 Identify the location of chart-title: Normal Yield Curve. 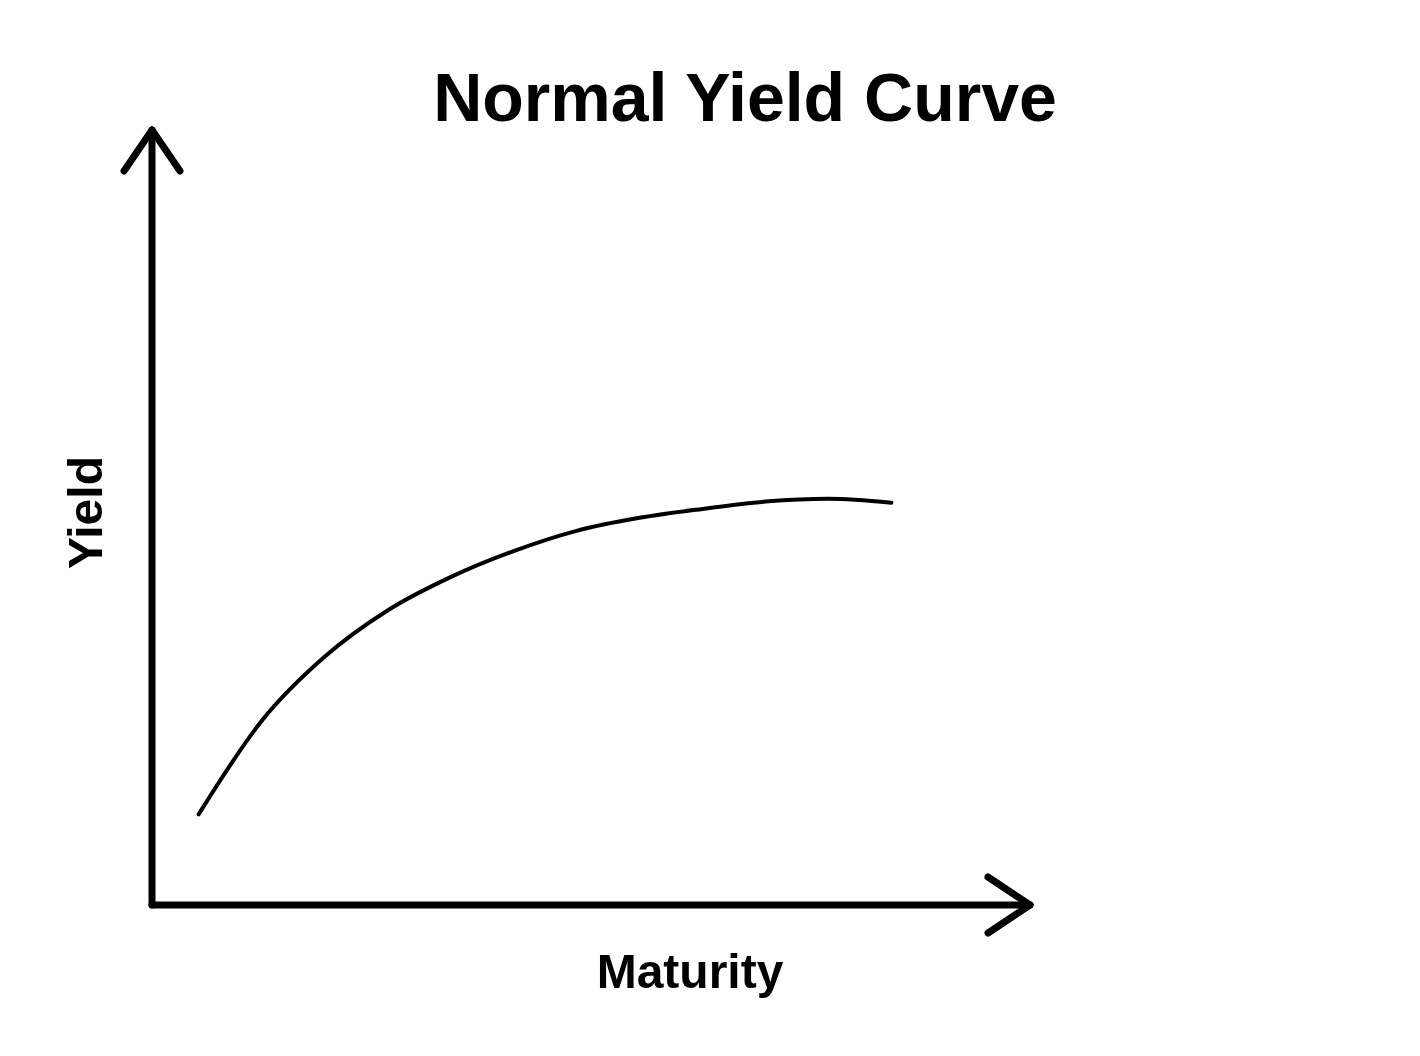
(745, 97).